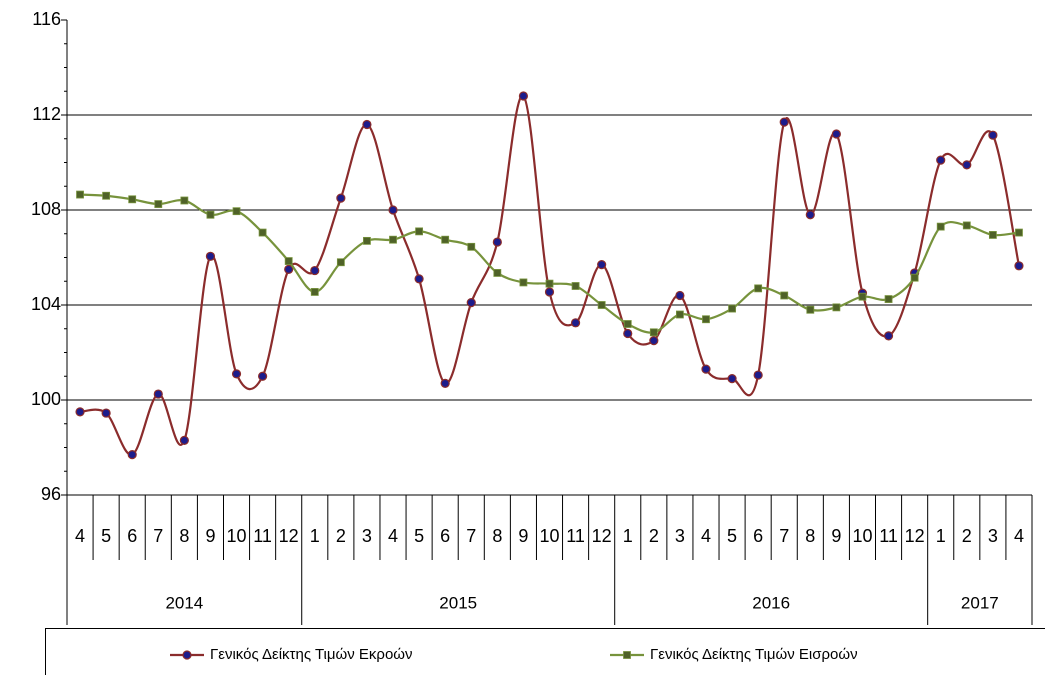  I want to click on legend-label: Γενικός Δείκτης Τιμών Εισροών, so click(754, 654).